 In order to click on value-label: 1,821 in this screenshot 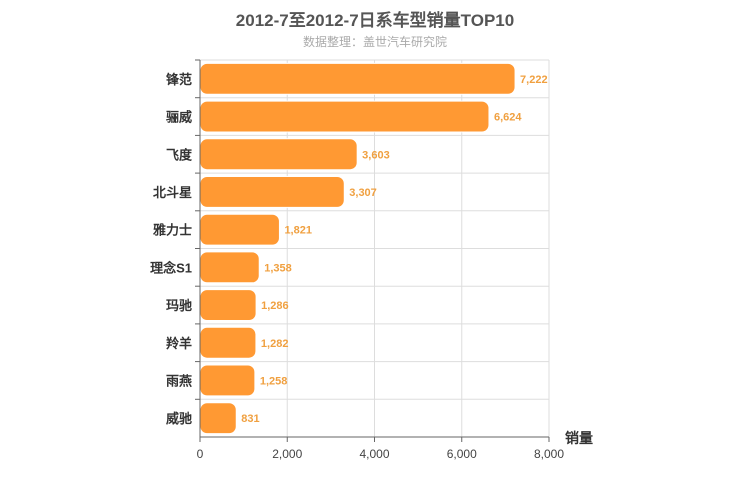, I will do `click(298, 231)`.